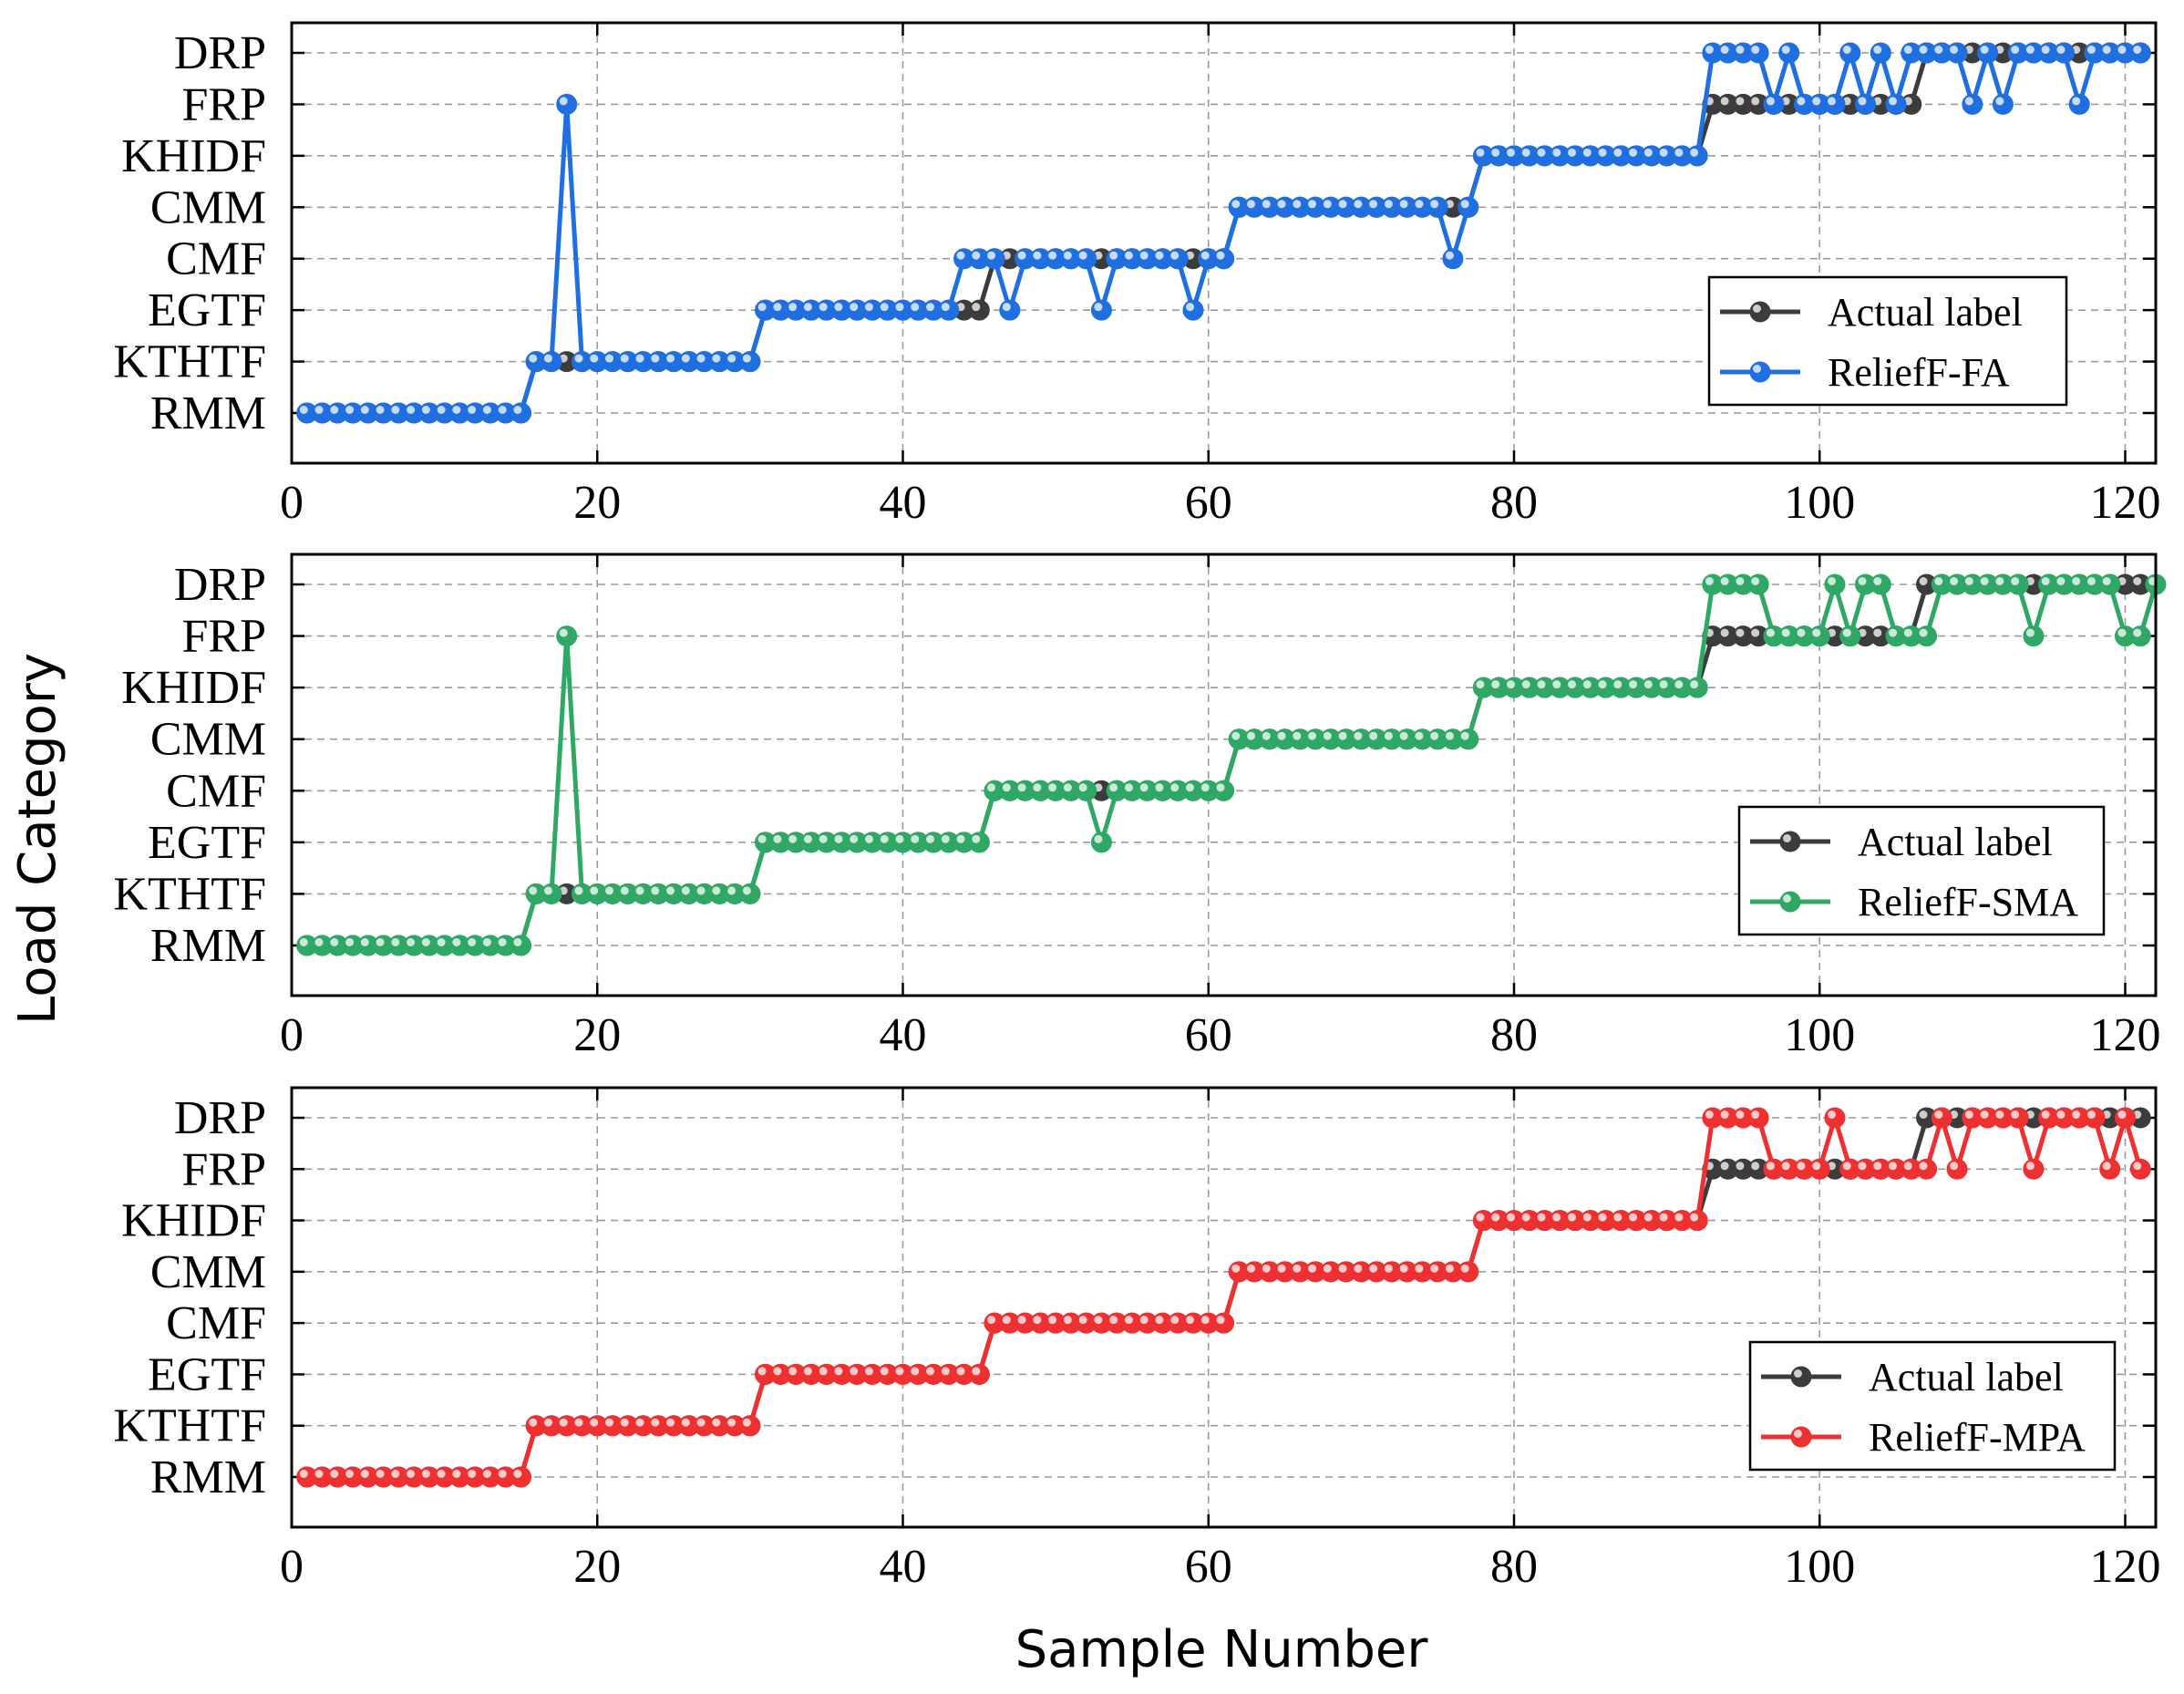 The width and height of the screenshot is (2184, 1694). Describe the element at coordinates (1978, 1437) in the screenshot. I see `legend-label: ReliefF-MPA` at that location.